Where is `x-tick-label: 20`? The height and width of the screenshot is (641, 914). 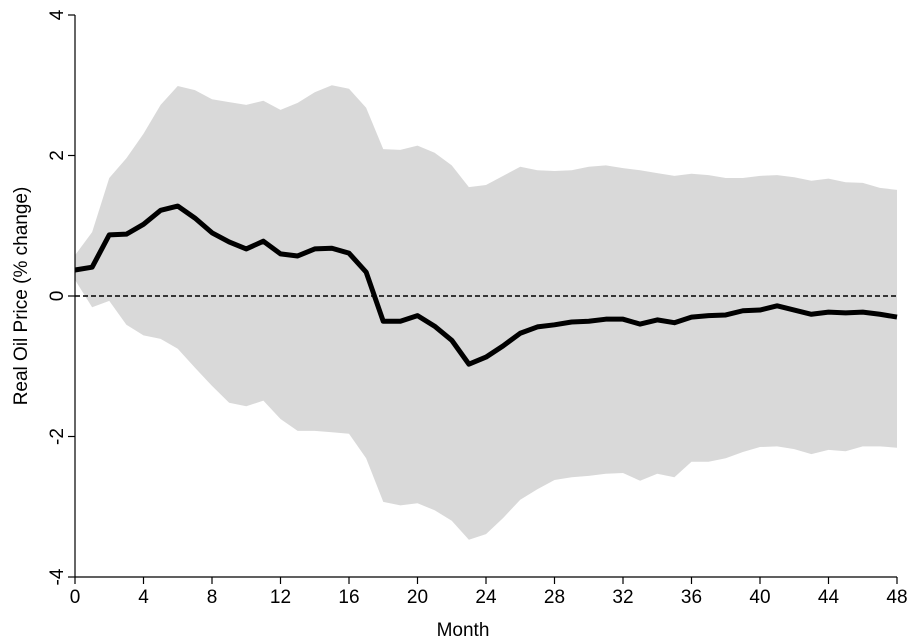 x-tick-label: 20 is located at coordinates (417, 597).